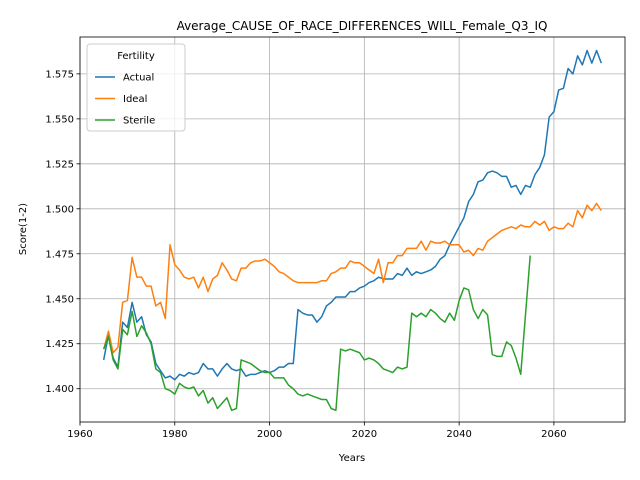  I want to click on x-tick-label: 2060, so click(553, 434).